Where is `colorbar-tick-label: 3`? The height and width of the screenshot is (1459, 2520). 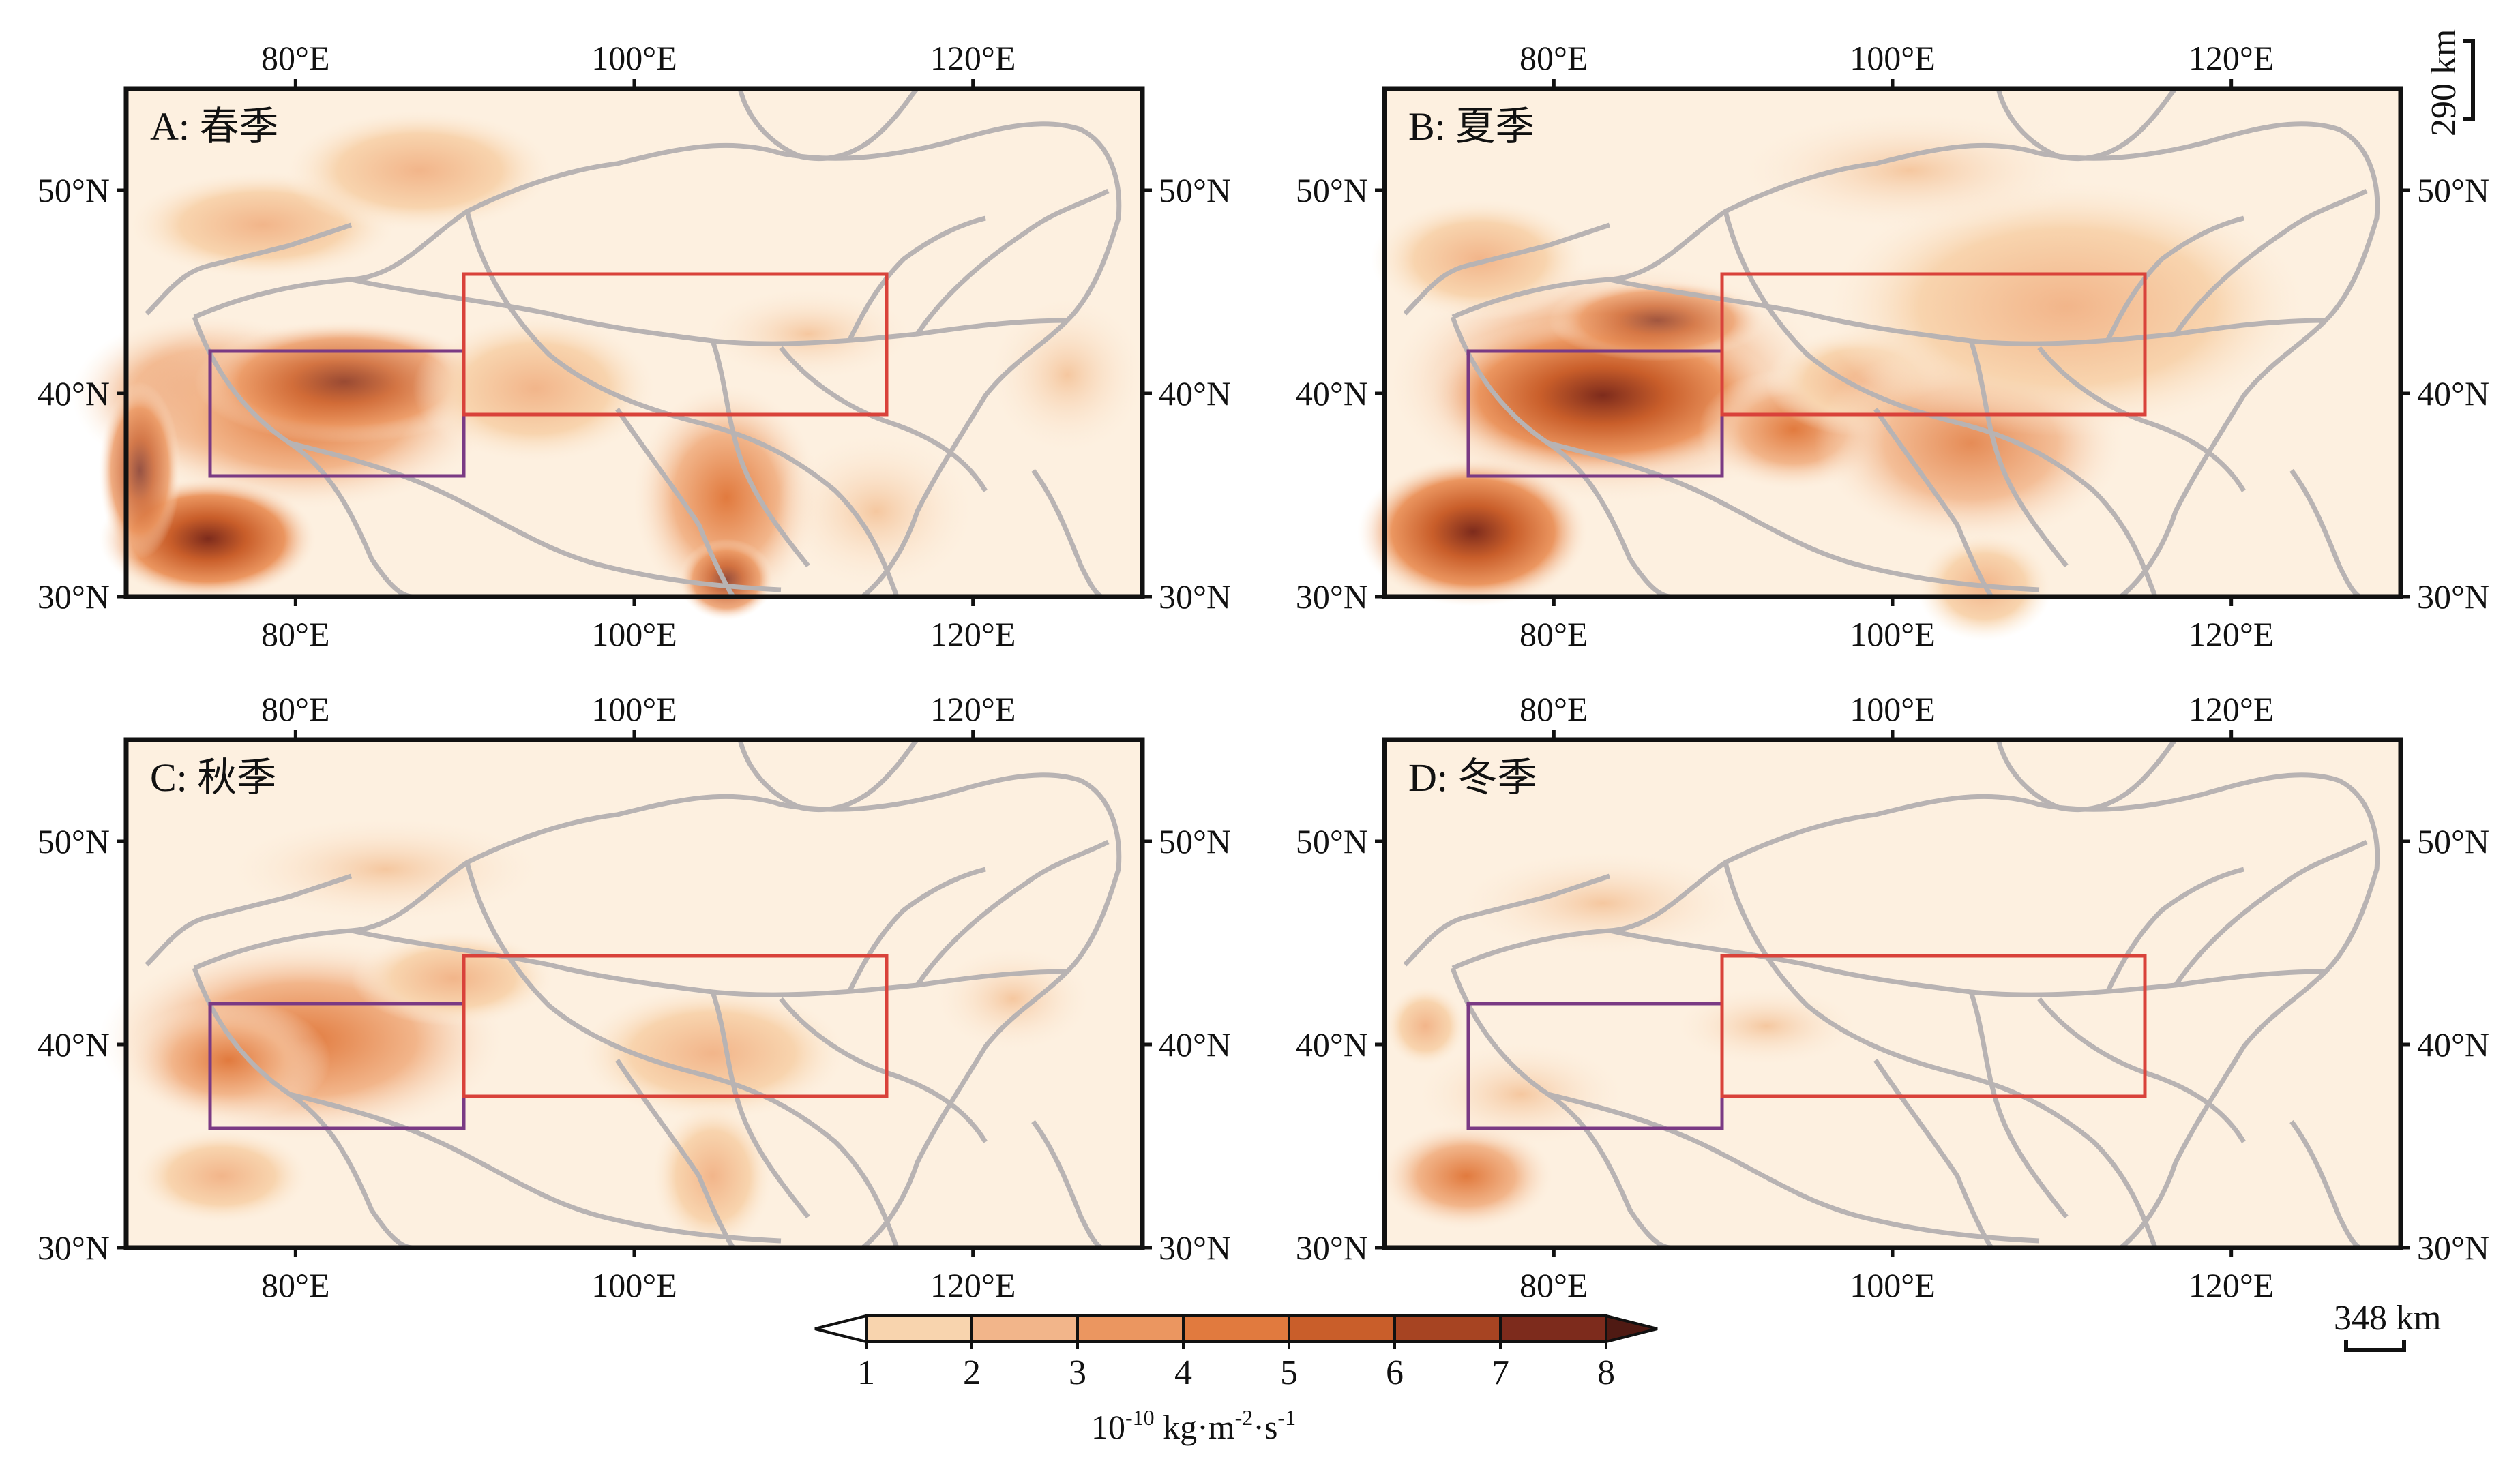 colorbar-tick-label: 3 is located at coordinates (1077, 1372).